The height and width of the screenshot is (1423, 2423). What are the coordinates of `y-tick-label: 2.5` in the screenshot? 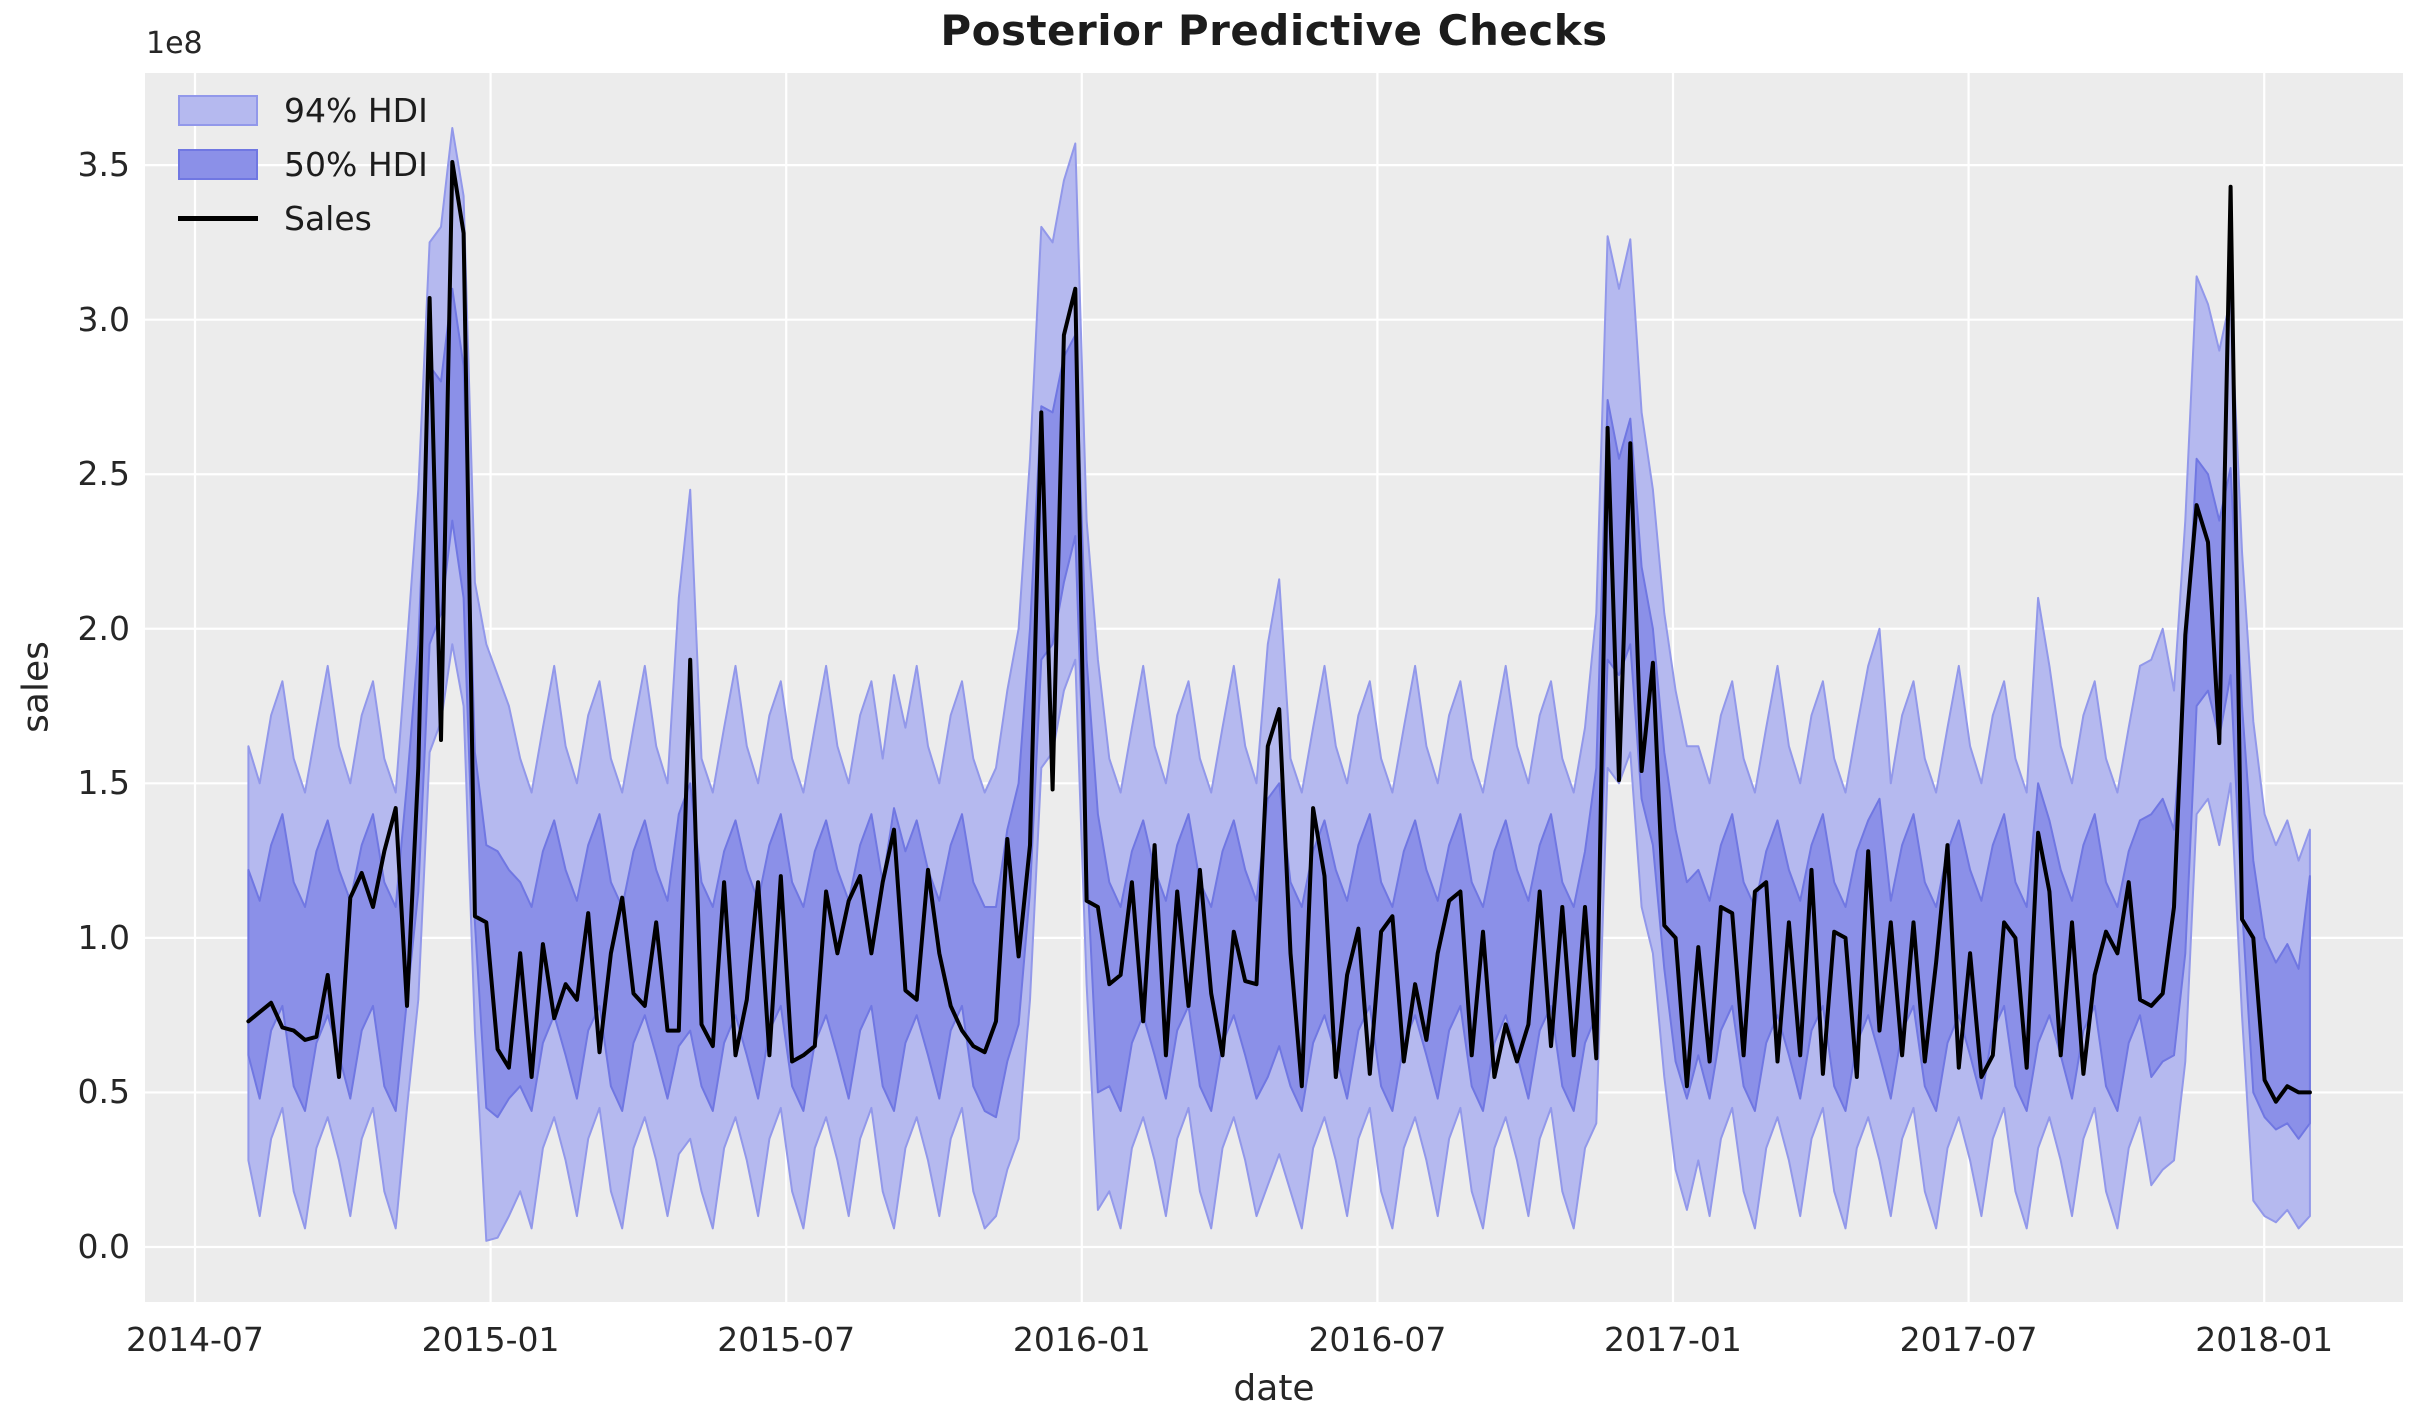 It's located at (103, 474).